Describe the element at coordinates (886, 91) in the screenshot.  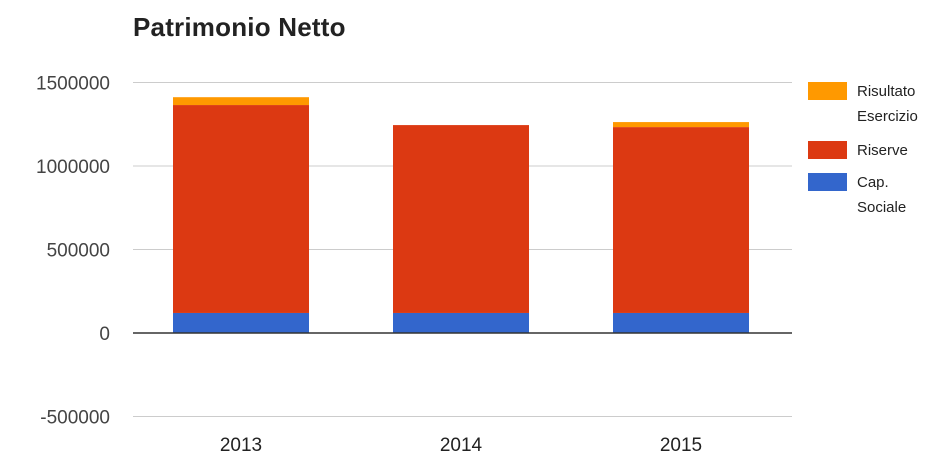
I see `legend-label: Risultato` at that location.